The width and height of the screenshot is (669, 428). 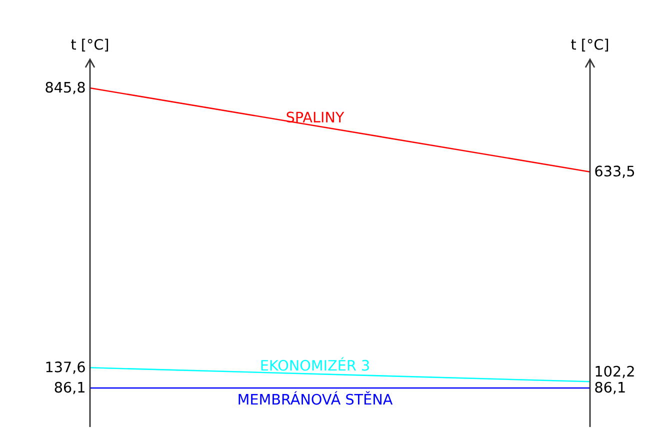 I want to click on data-label: 845,8, so click(x=65, y=88).